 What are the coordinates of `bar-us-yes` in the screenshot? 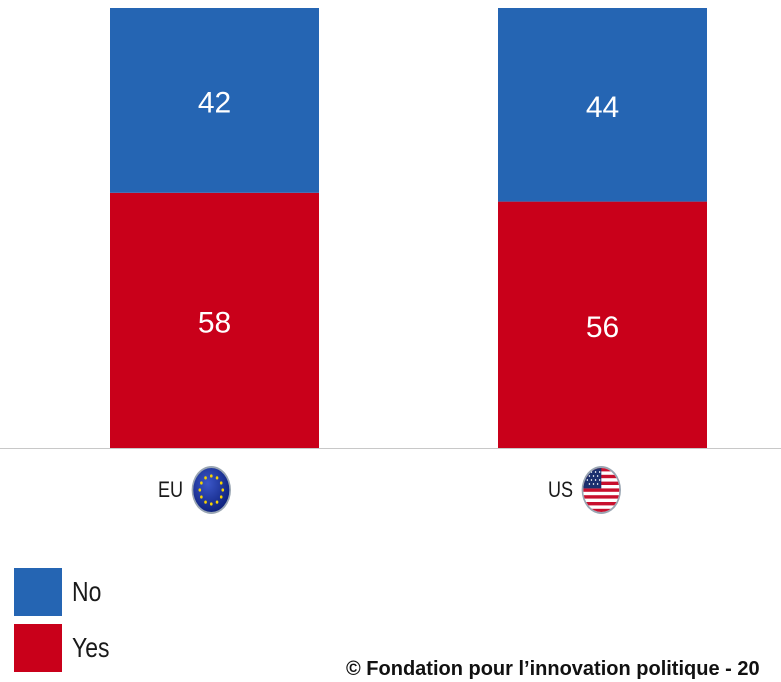 It's located at (602, 324).